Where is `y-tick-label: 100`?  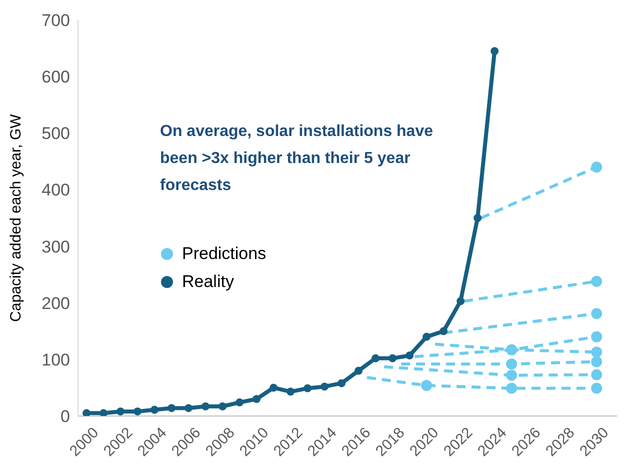 y-tick-label: 100 is located at coordinates (56, 360).